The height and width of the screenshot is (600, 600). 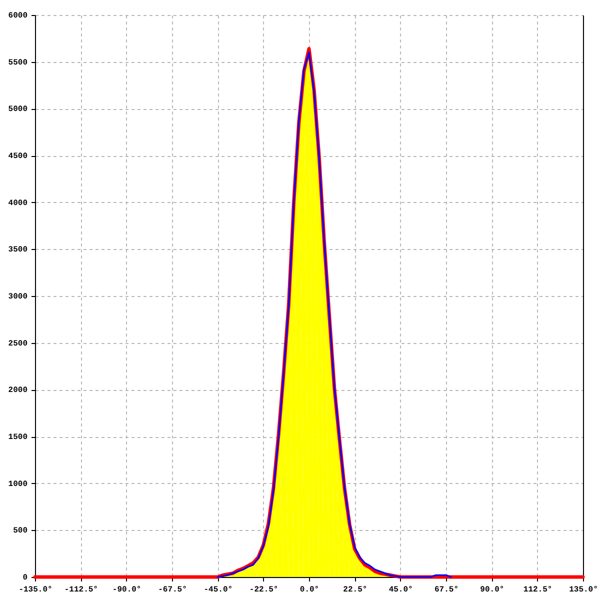 What do you see at coordinates (18, 156) in the screenshot?
I see `y-tick-label: 4500` at bounding box center [18, 156].